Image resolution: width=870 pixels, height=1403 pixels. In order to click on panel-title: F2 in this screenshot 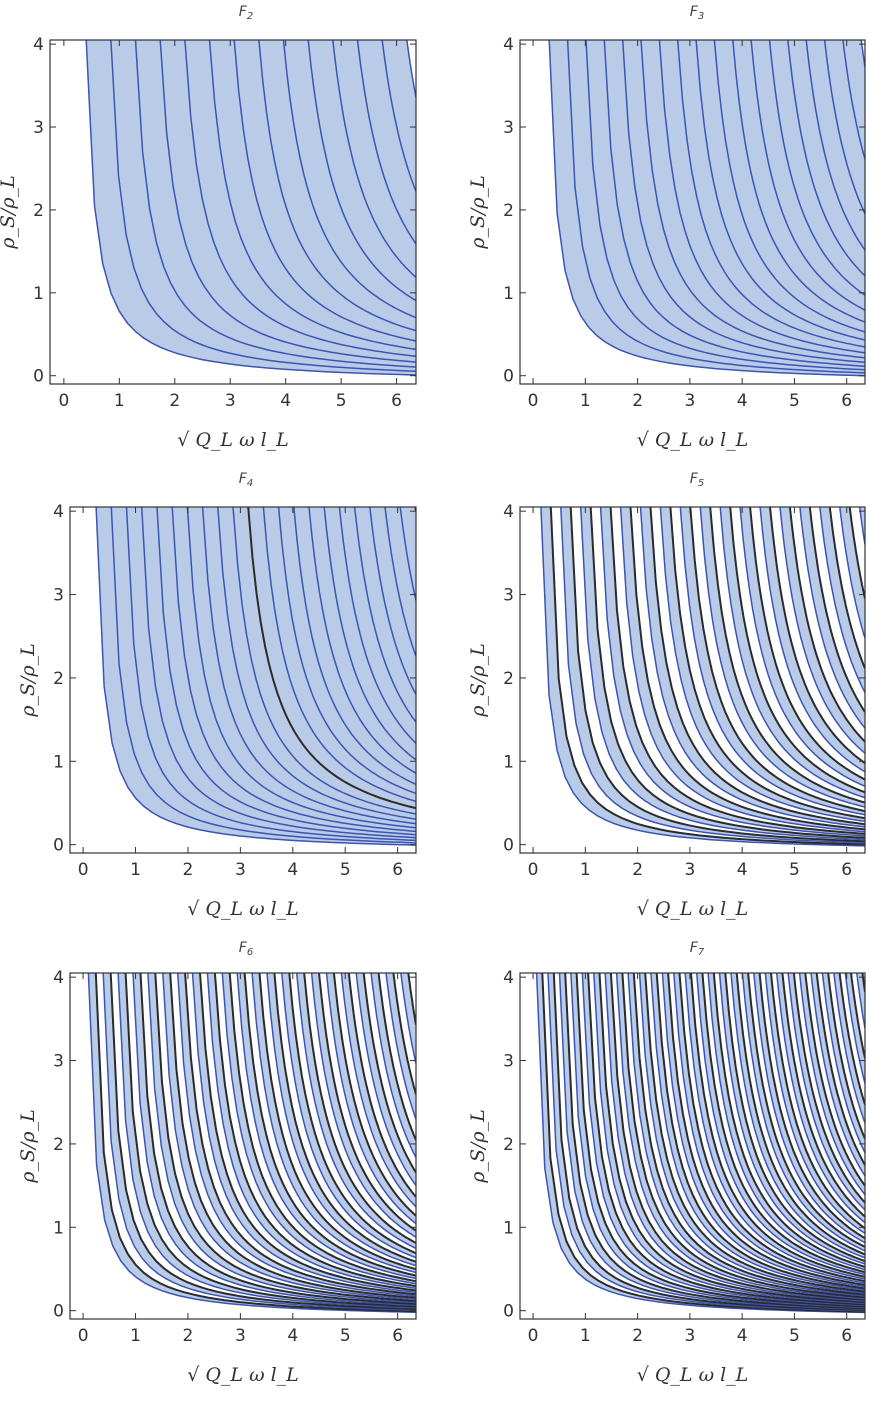, I will do `click(246, 13)`.